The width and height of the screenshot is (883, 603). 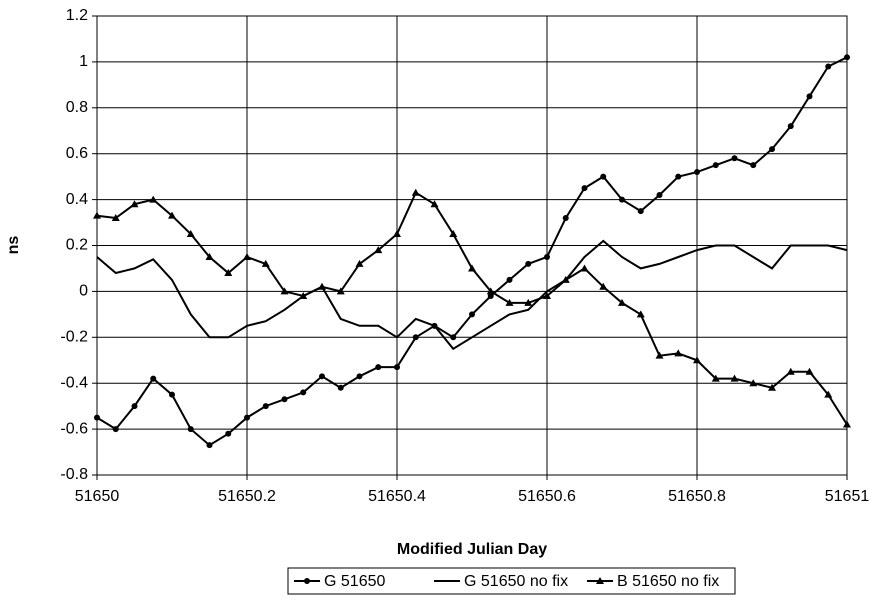 I want to click on y-tick-label: -0.4, so click(x=74, y=382).